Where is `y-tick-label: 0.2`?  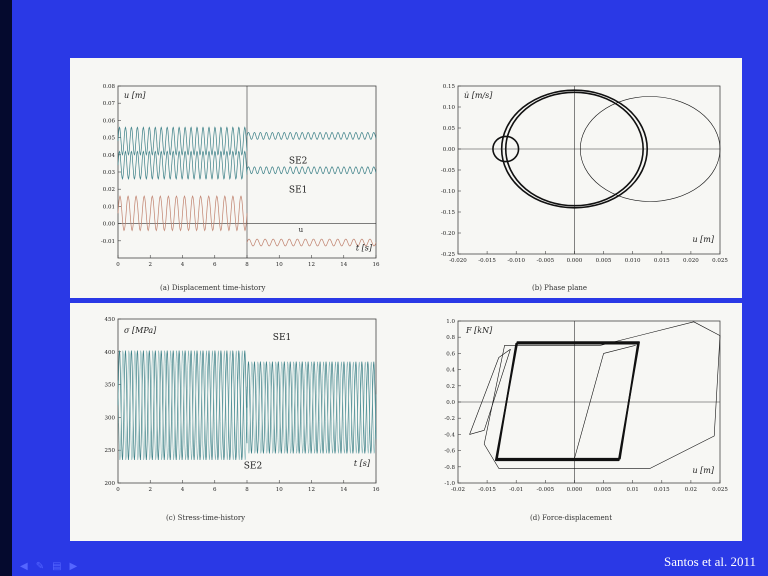 y-tick-label: 0.2 is located at coordinates (450, 387).